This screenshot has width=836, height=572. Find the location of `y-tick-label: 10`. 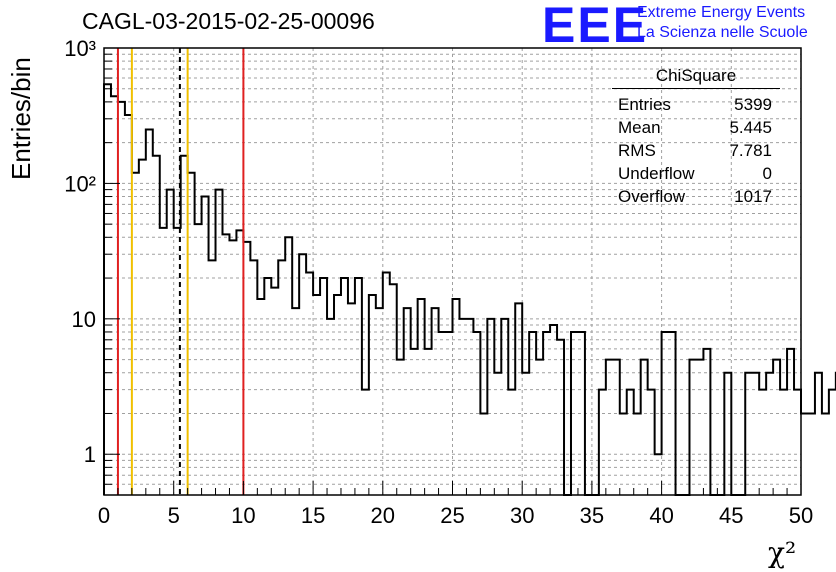

y-tick-label: 10 is located at coordinates (84, 319).